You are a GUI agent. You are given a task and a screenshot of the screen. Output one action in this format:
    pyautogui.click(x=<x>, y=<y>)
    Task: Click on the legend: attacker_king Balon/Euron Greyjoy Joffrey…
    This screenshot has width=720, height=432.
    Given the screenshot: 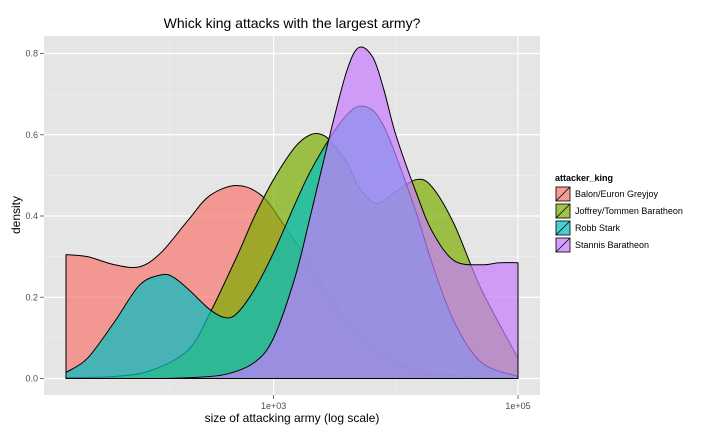 What is the action you would take?
    pyautogui.click(x=618, y=213)
    